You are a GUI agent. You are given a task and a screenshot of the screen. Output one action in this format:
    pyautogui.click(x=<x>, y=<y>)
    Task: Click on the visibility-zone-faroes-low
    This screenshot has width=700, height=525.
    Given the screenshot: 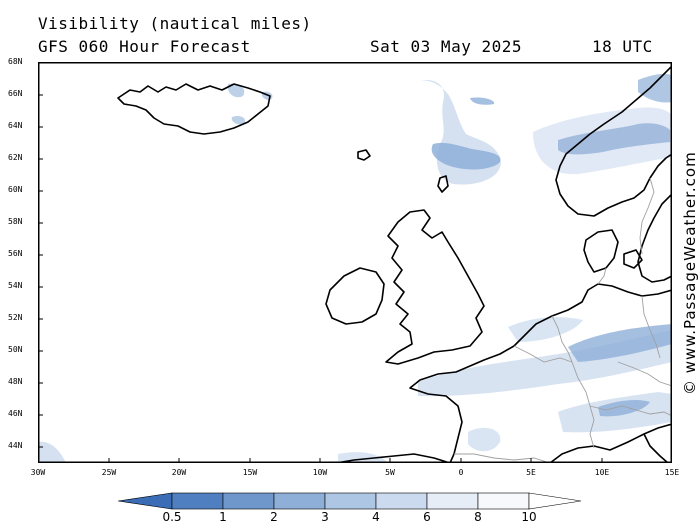 What is the action you would take?
    pyautogui.click(x=466, y=156)
    